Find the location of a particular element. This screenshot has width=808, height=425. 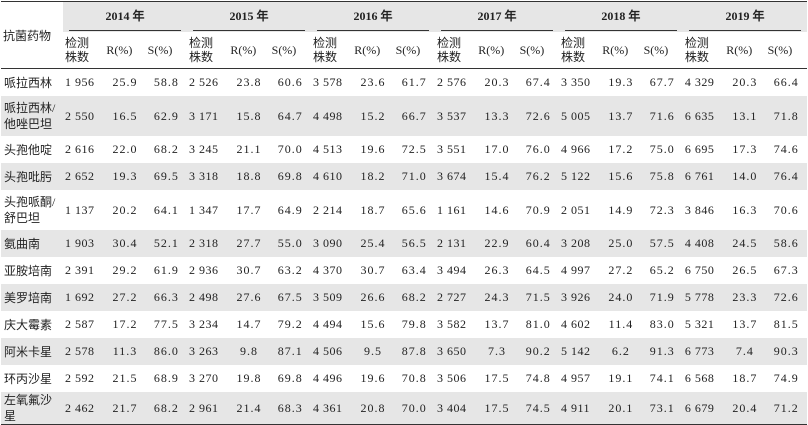

year-header: 2019 年 is located at coordinates (744, 16).